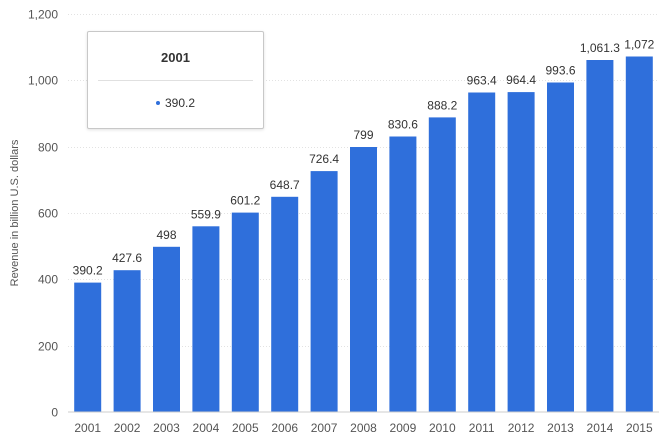 Image resolution: width=672 pixels, height=446 pixels. I want to click on x-tick-label: 2003, so click(166, 428).